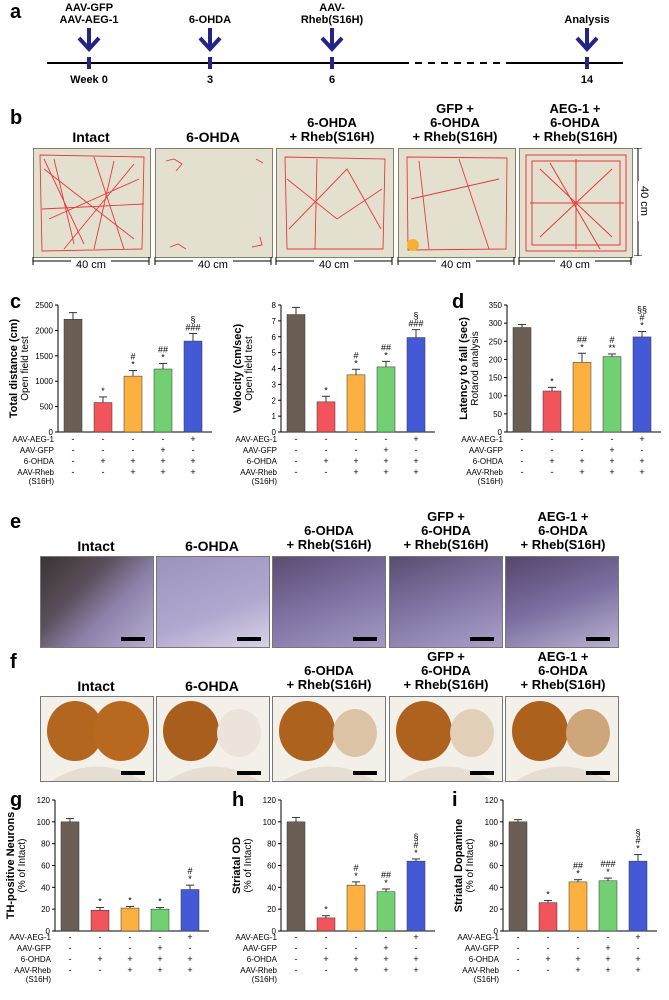  Describe the element at coordinates (14, 368) in the screenshot. I see `y-axis-label: Total distance (cm)` at that location.